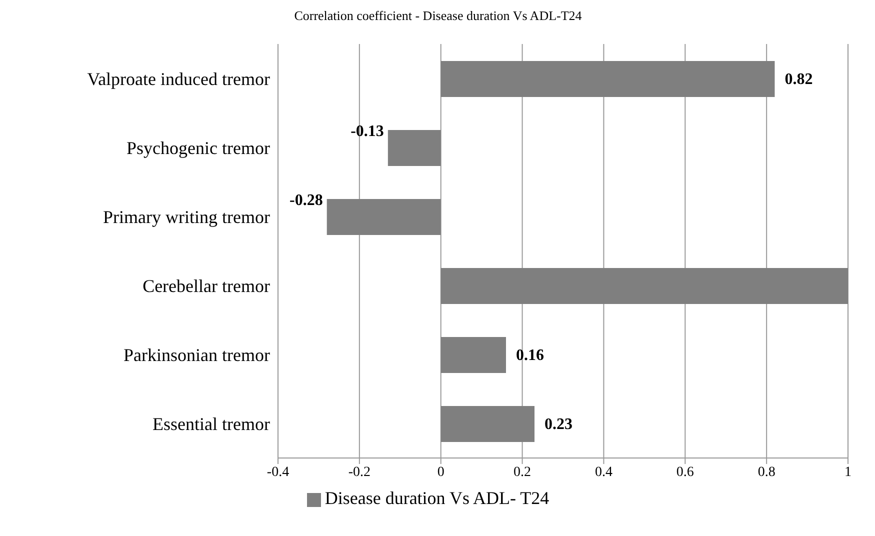 The image size is (875, 536). Describe the element at coordinates (848, 472) in the screenshot. I see `x-tick-label: 1` at that location.